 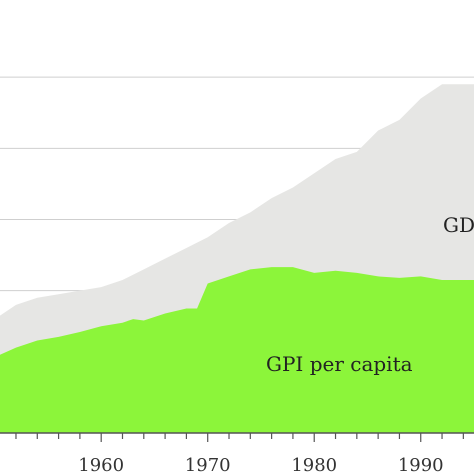 I want to click on x-tick-label-1960: 1960, so click(x=101, y=464).